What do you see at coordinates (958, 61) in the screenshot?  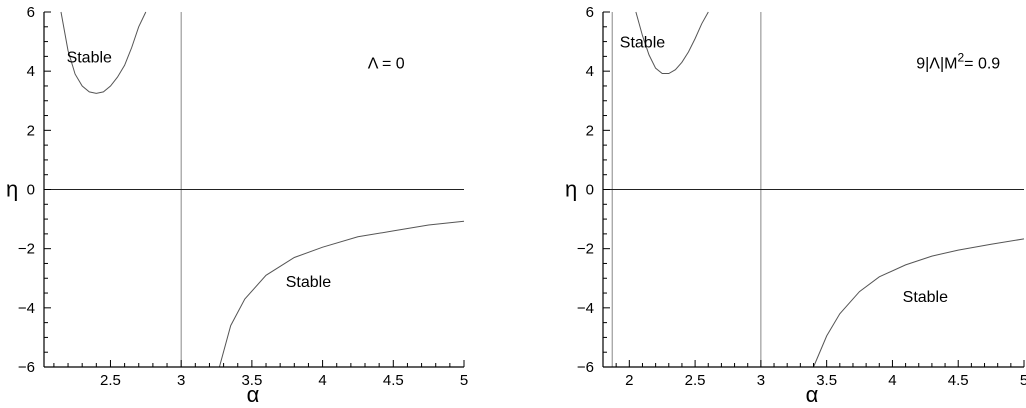 I see `annotation-label-2: 9|Λ|M2= 0.9` at bounding box center [958, 61].